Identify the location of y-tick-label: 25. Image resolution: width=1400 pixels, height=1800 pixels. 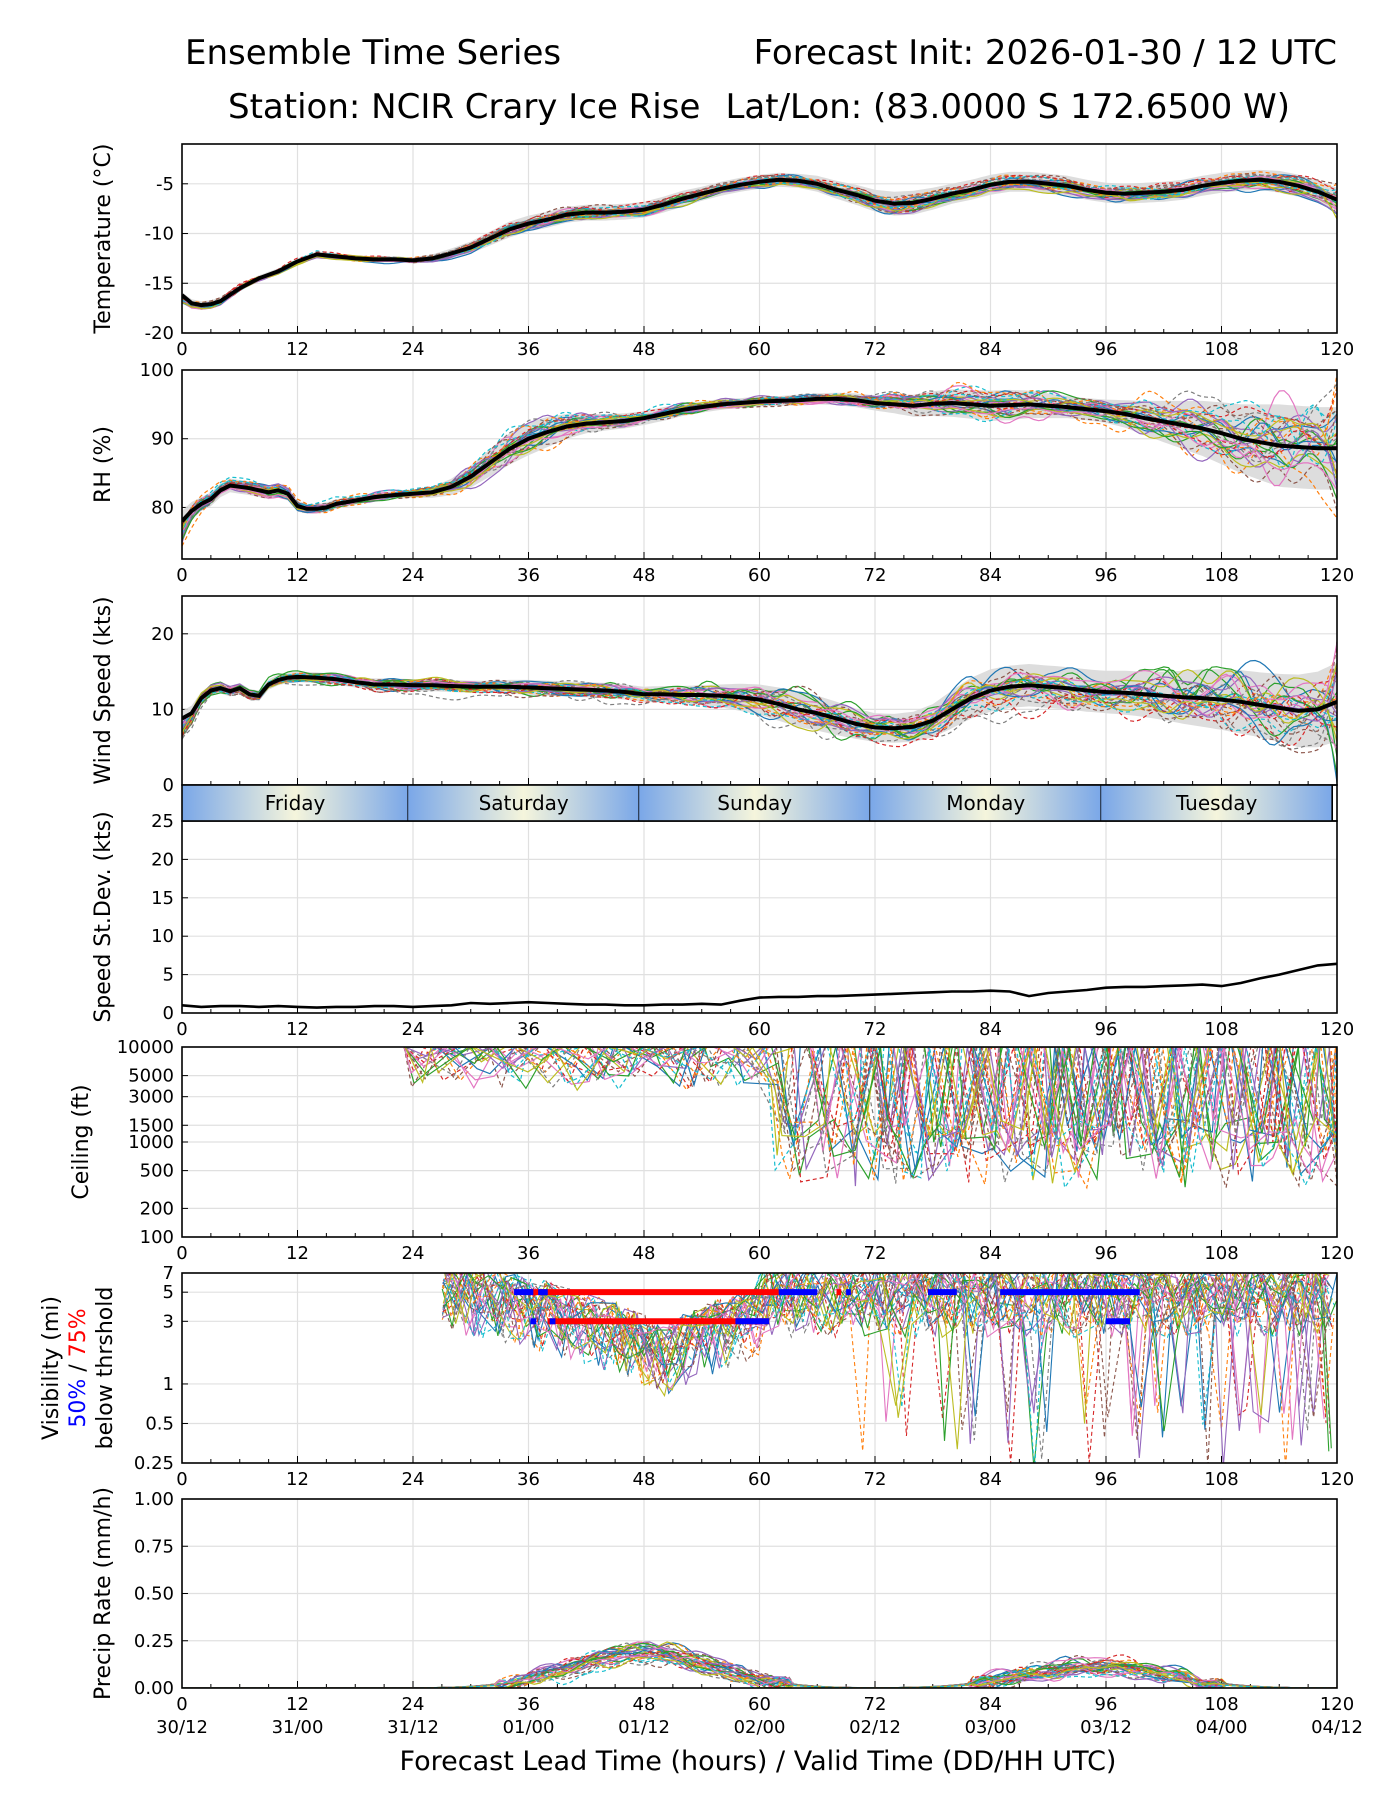
(162, 821).